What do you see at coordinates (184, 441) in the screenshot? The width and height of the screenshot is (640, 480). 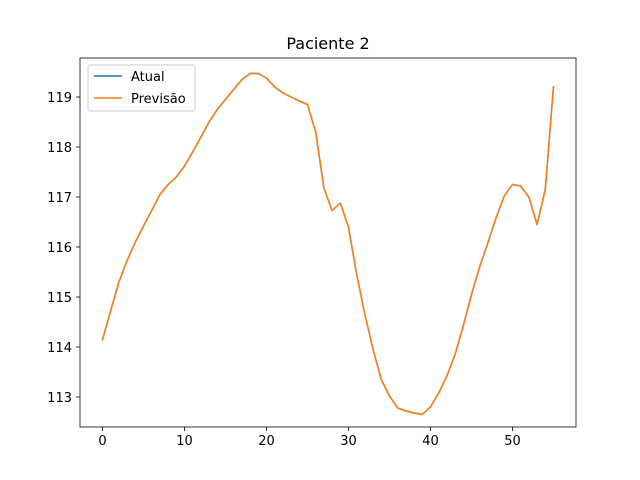 I see `x-tick-label: 10` at bounding box center [184, 441].